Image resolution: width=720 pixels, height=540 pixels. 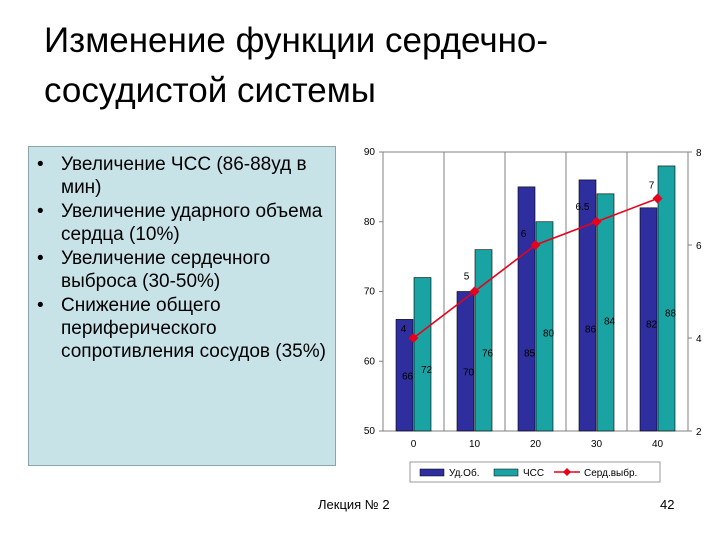 I want to click on left-tick-label: 50, so click(x=370, y=431).